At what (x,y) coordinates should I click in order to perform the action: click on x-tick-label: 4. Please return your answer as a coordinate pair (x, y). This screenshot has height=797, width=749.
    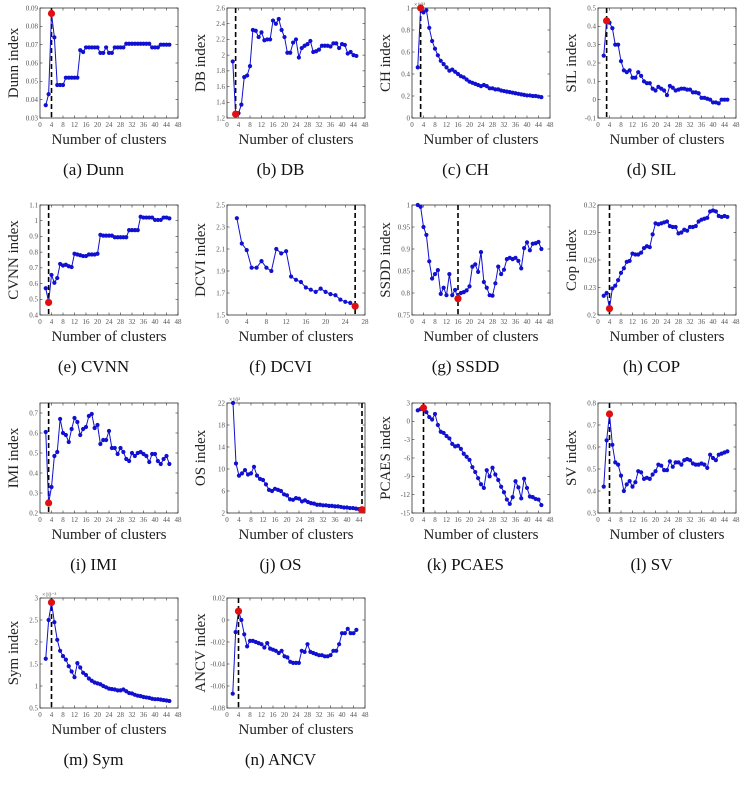
    Looking at the image, I should click on (52, 125).